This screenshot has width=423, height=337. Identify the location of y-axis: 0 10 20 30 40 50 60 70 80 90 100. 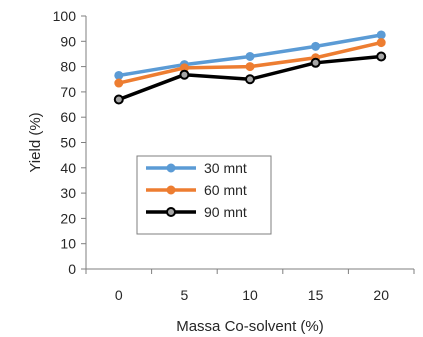
(69, 142).